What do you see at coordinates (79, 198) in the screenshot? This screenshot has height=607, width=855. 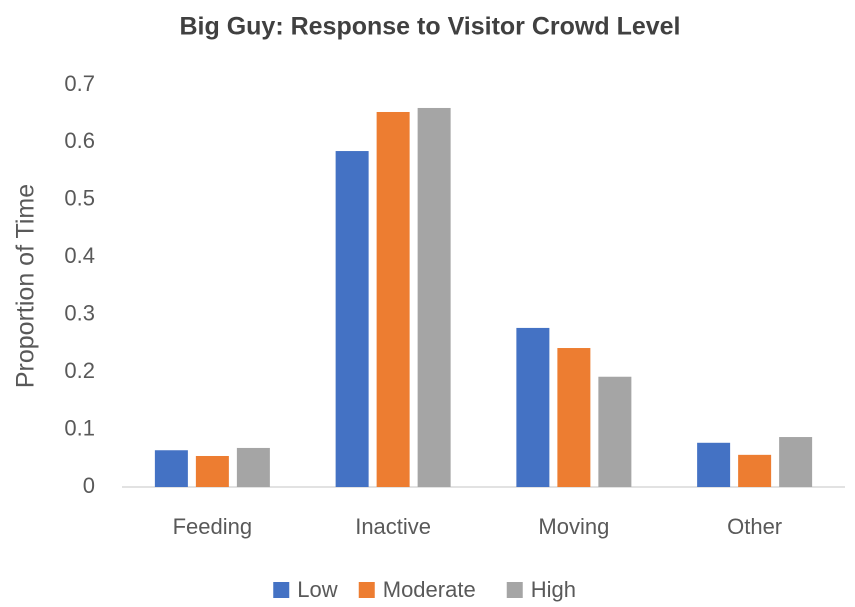 I see `y-tick-label: 0.5` at bounding box center [79, 198].